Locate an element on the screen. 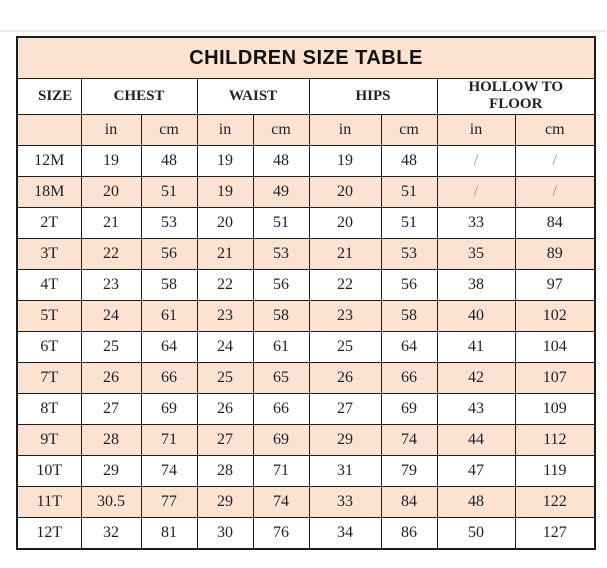 The image size is (607, 568). value-cell: 86 is located at coordinates (409, 532).